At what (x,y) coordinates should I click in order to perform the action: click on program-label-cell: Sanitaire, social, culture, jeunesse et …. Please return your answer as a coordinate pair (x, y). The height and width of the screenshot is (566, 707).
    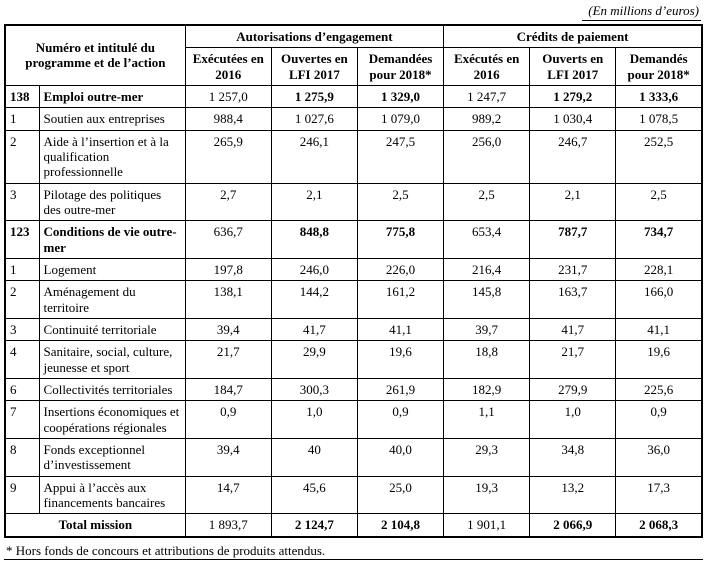
    Looking at the image, I should click on (112, 359).